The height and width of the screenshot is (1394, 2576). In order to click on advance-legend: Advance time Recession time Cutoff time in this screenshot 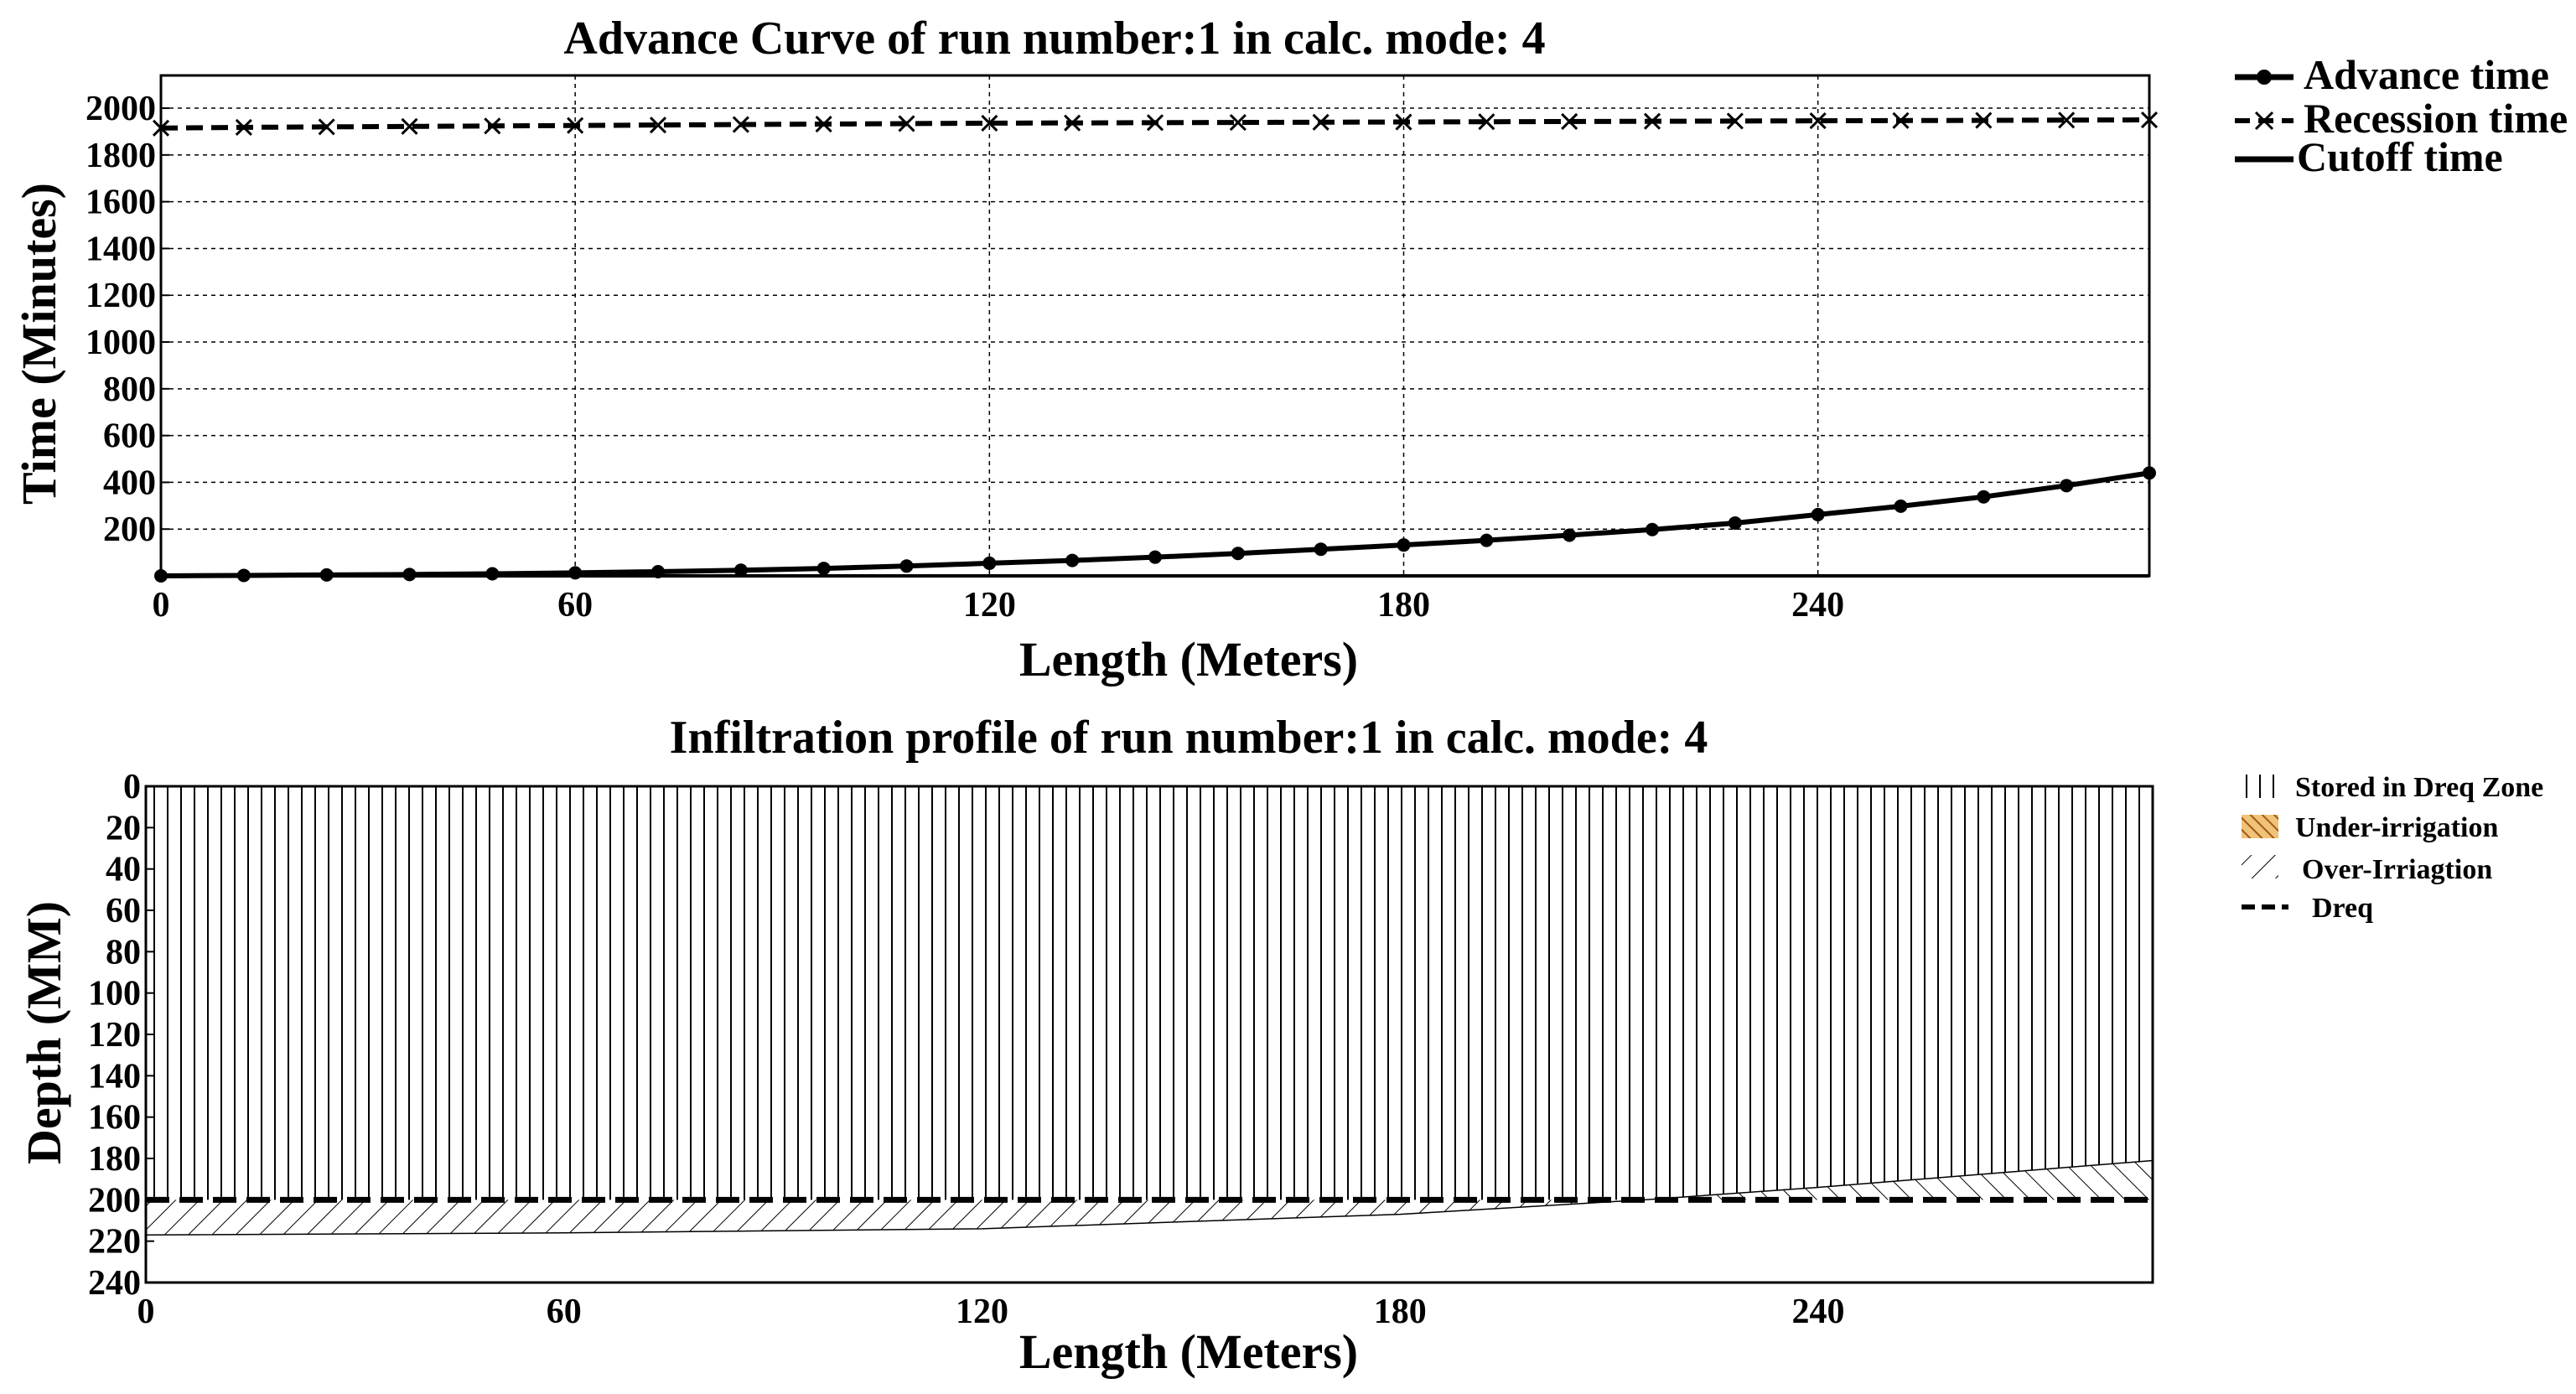, I will do `click(2401, 115)`.